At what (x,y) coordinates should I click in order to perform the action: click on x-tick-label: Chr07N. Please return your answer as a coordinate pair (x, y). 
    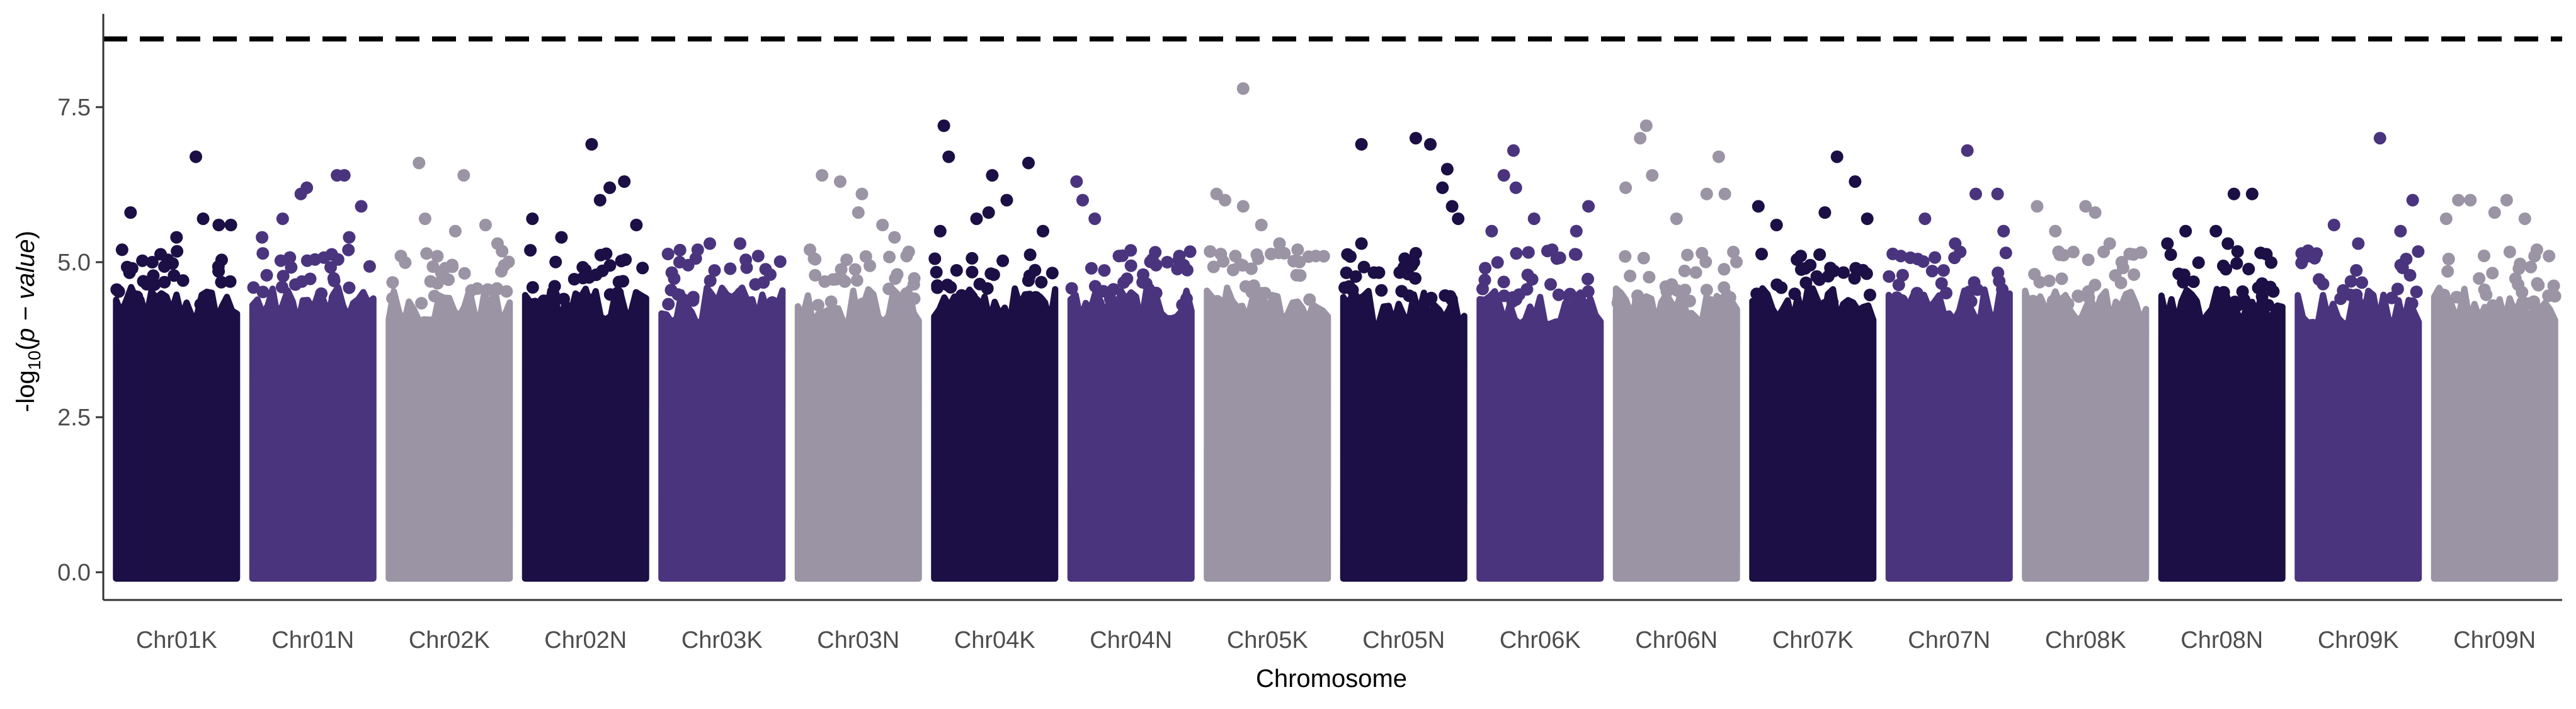
    Looking at the image, I should click on (1949, 640).